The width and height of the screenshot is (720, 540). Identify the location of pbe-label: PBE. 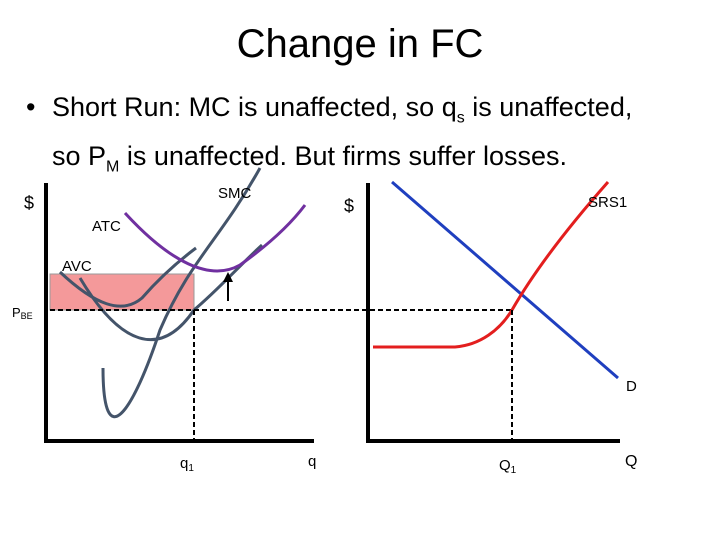
(22, 313).